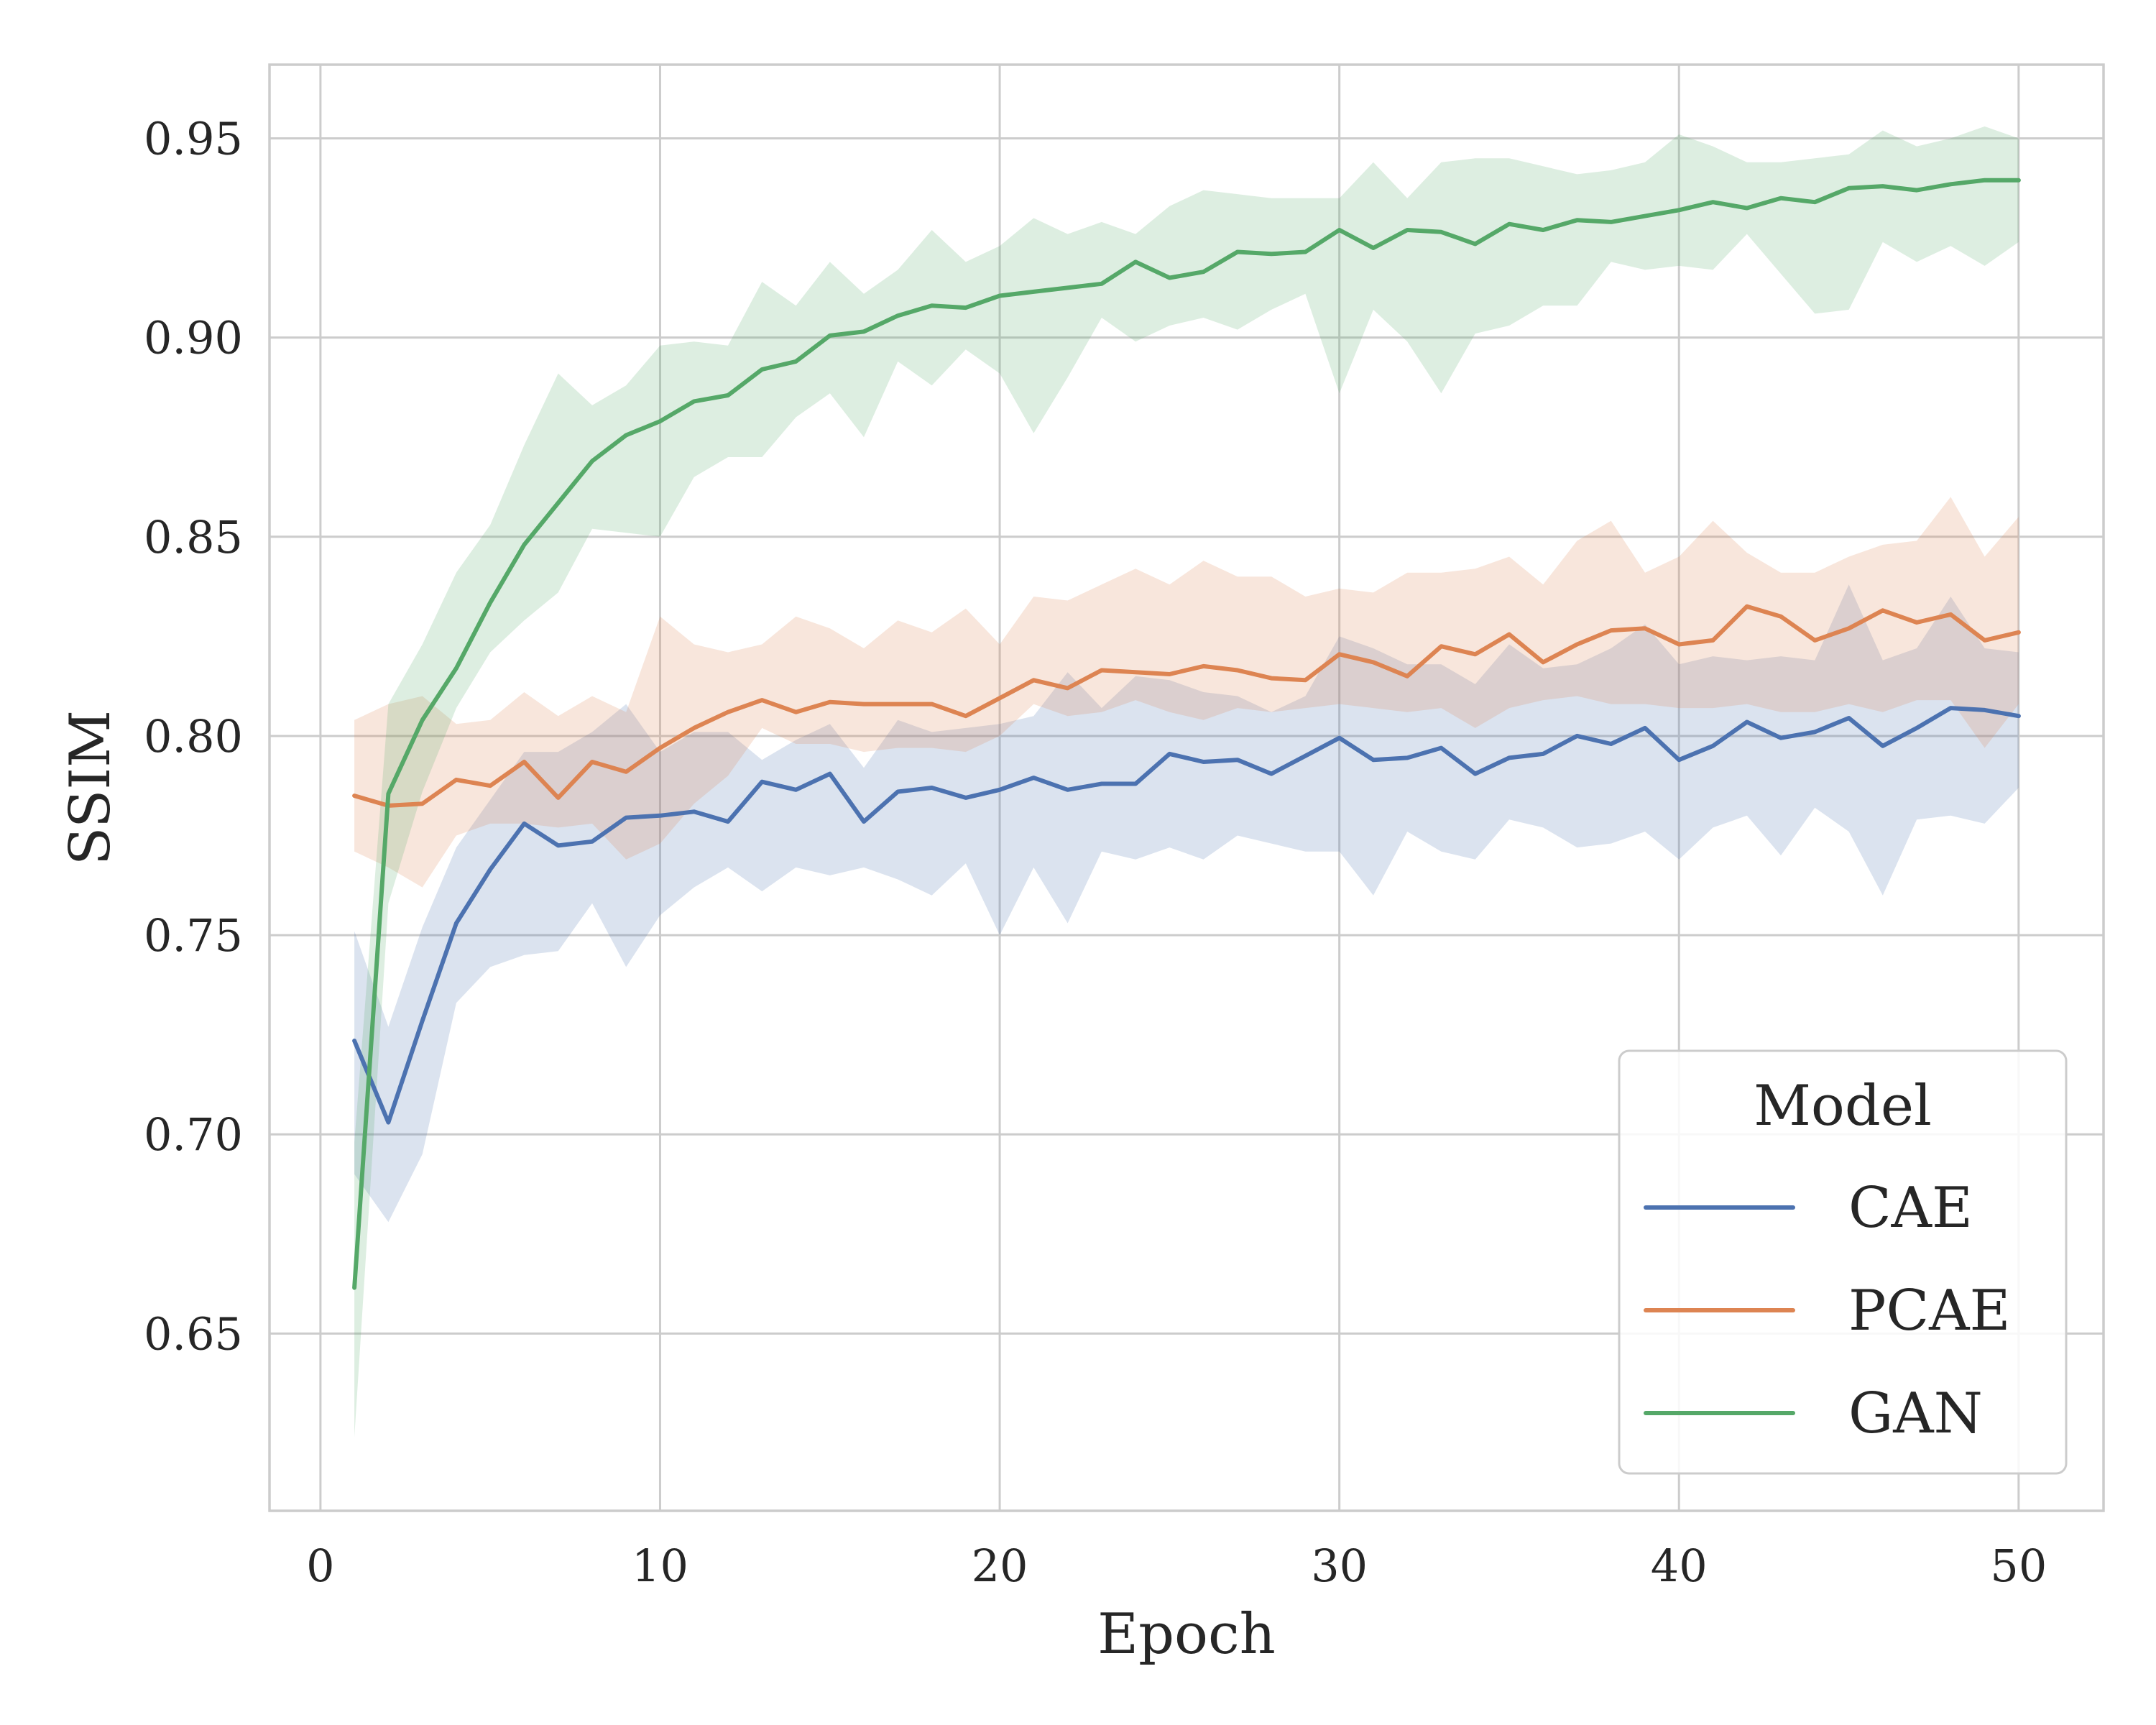 The image size is (2156, 1725). I want to click on y-tick-label: 0.85, so click(194, 537).